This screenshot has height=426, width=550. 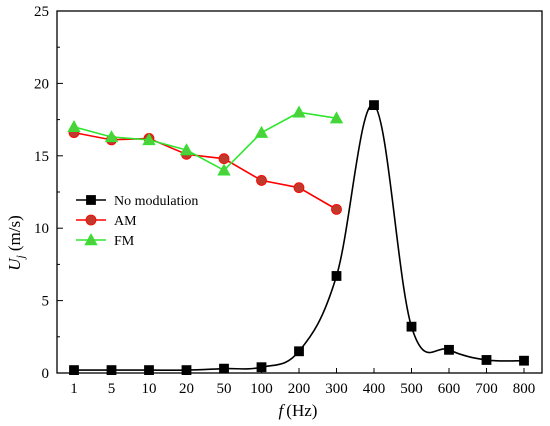 I want to click on x-tick-label: 5, so click(x=112, y=389).